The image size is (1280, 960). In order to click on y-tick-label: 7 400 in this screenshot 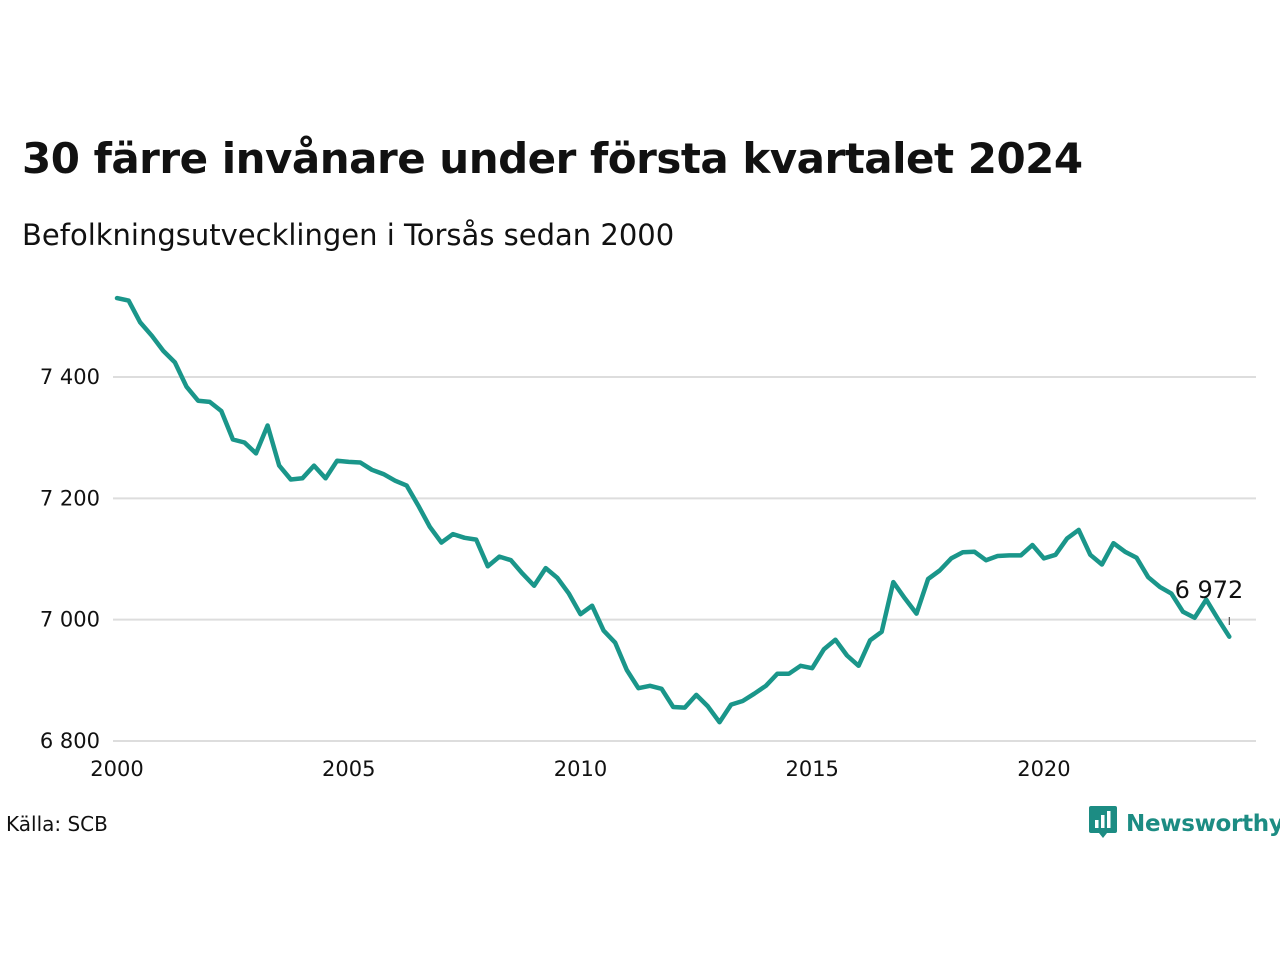, I will do `click(70, 377)`.